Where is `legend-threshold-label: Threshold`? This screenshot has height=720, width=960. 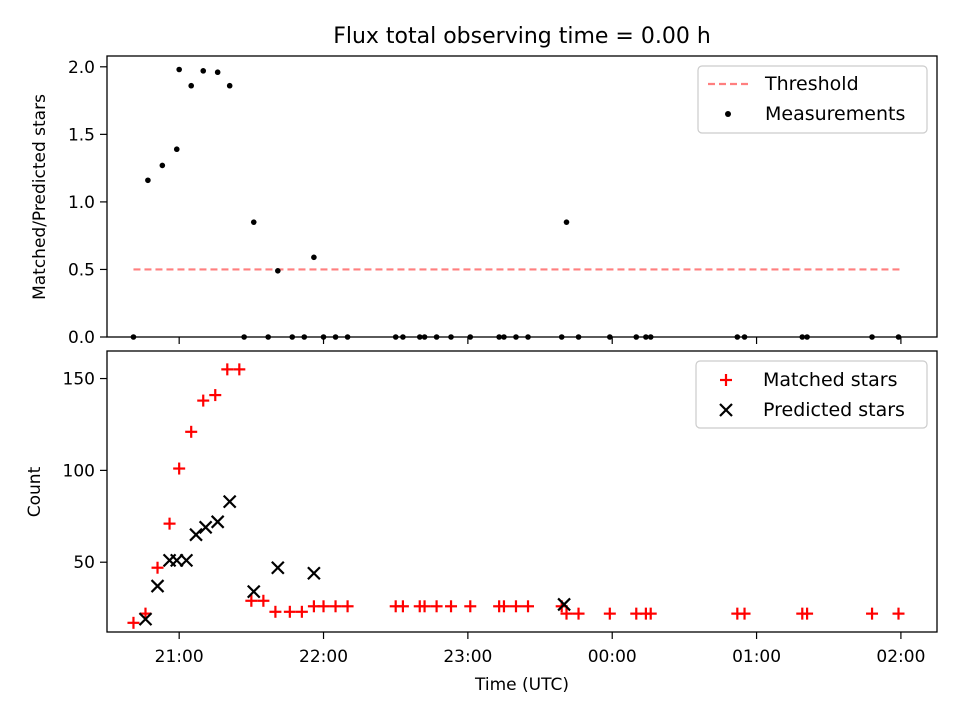 legend-threshold-label: Threshold is located at coordinates (811, 84).